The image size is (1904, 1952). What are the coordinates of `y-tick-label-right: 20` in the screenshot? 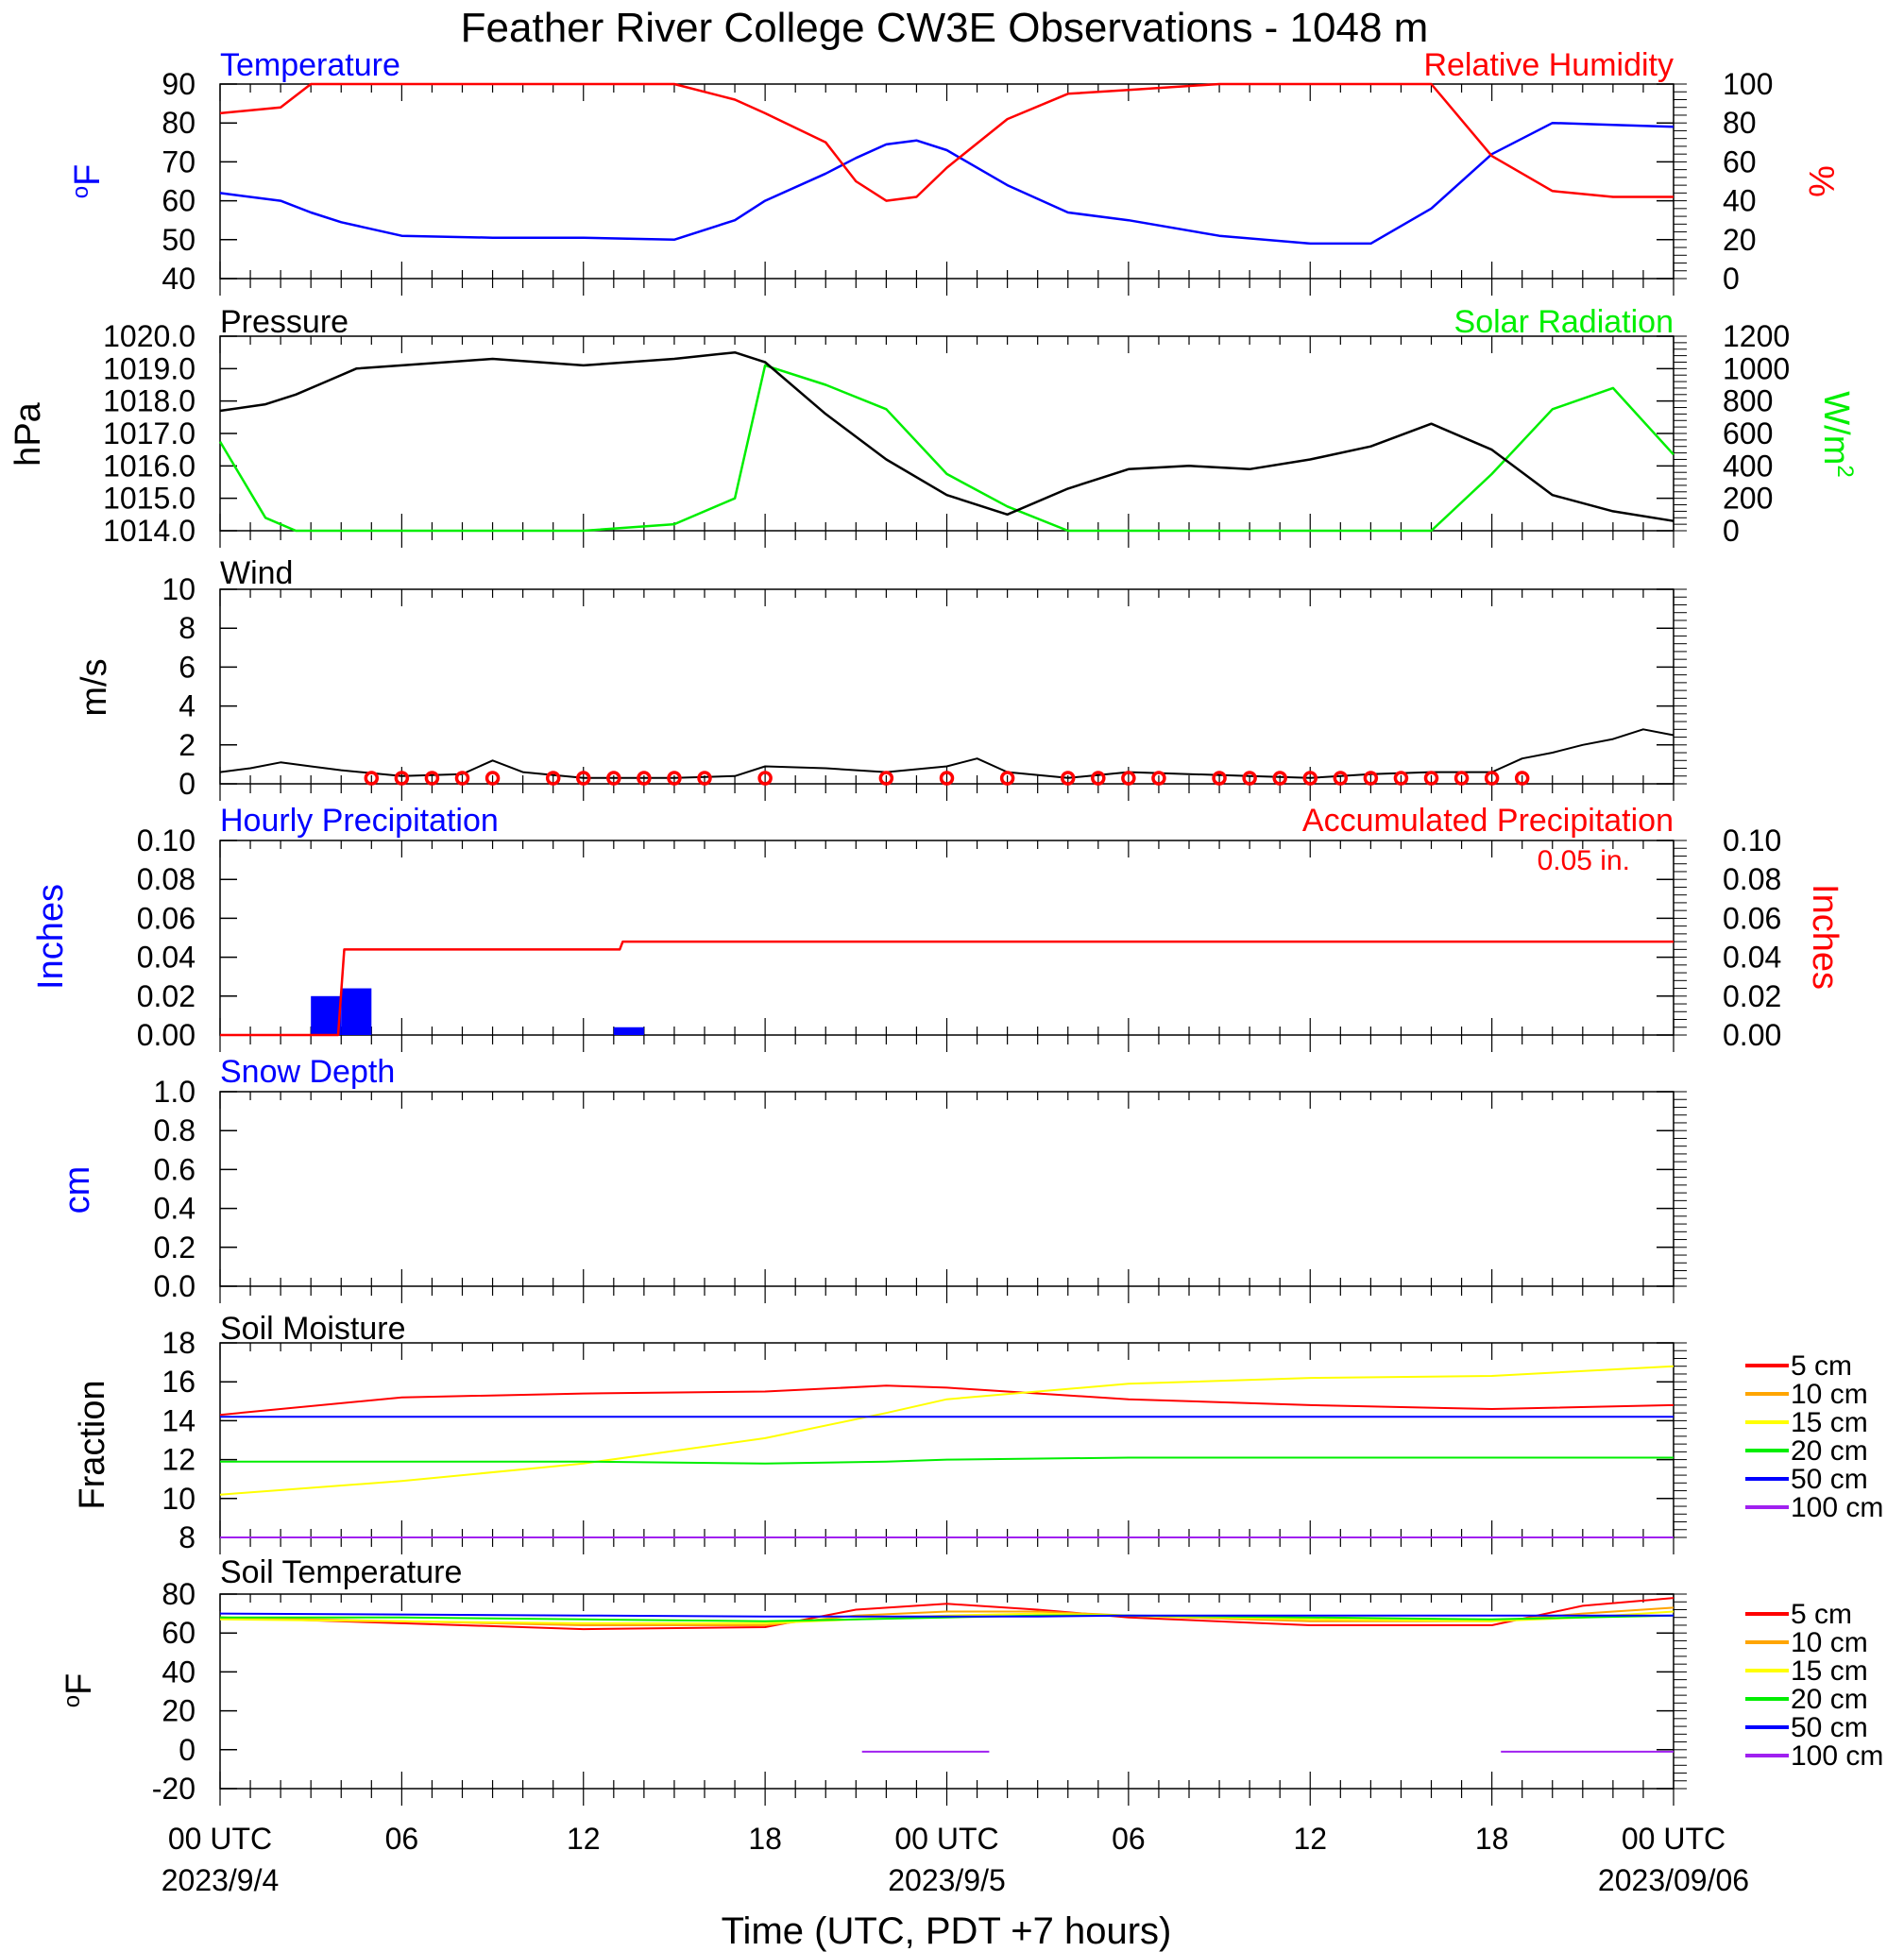 It's located at (1740, 240).